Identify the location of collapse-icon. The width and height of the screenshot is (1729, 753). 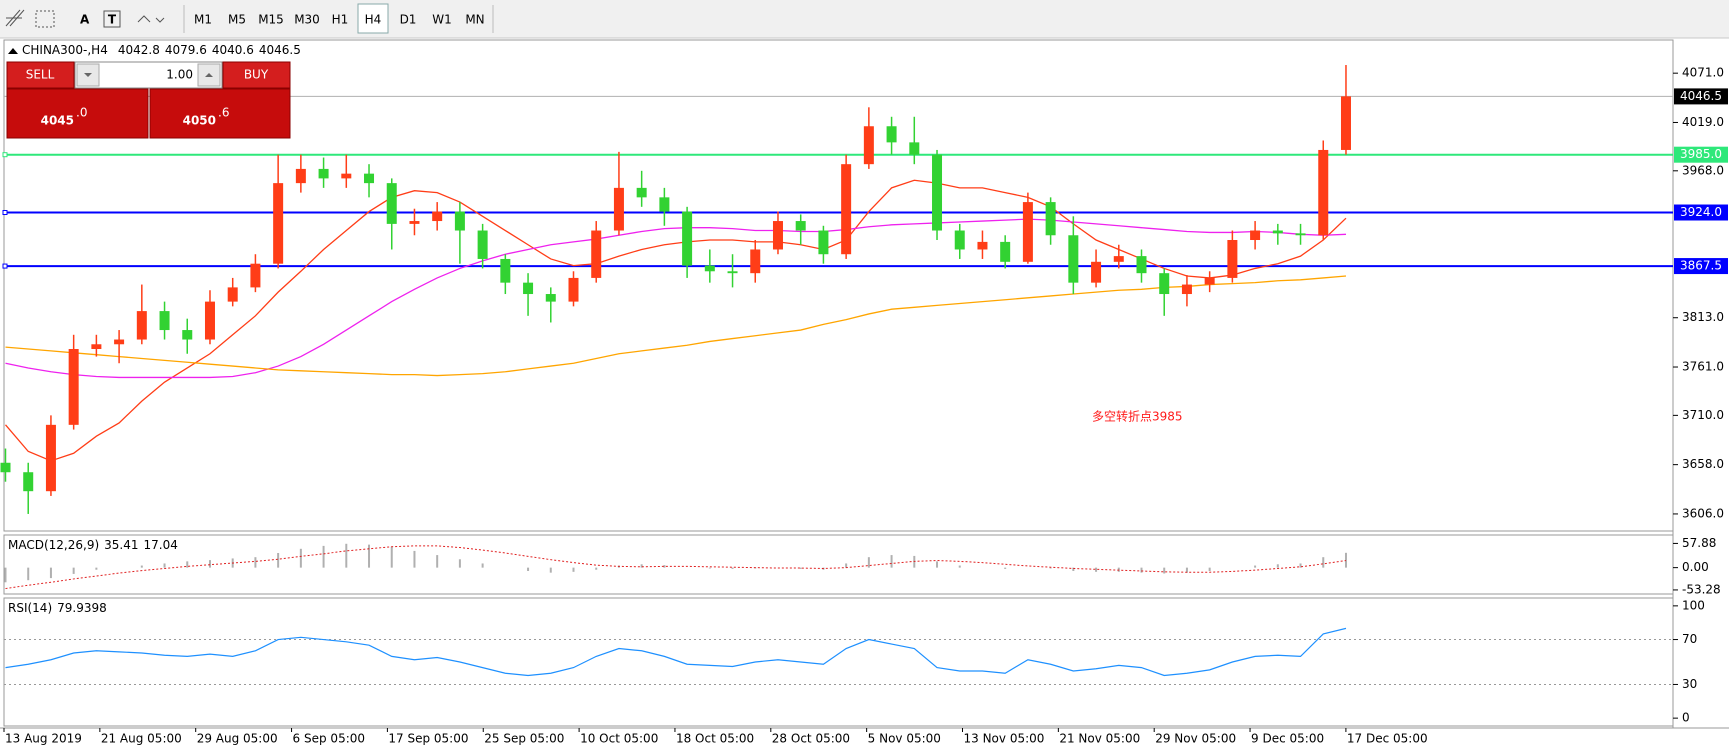
(13, 51).